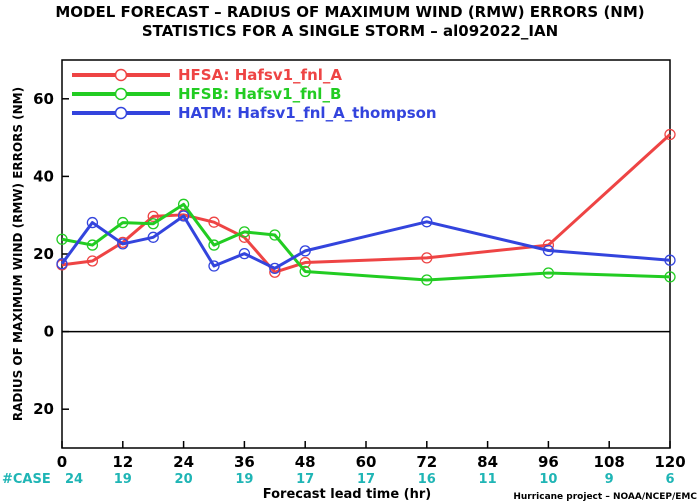 The height and width of the screenshot is (503, 700). I want to click on case-count: 6, so click(669, 479).